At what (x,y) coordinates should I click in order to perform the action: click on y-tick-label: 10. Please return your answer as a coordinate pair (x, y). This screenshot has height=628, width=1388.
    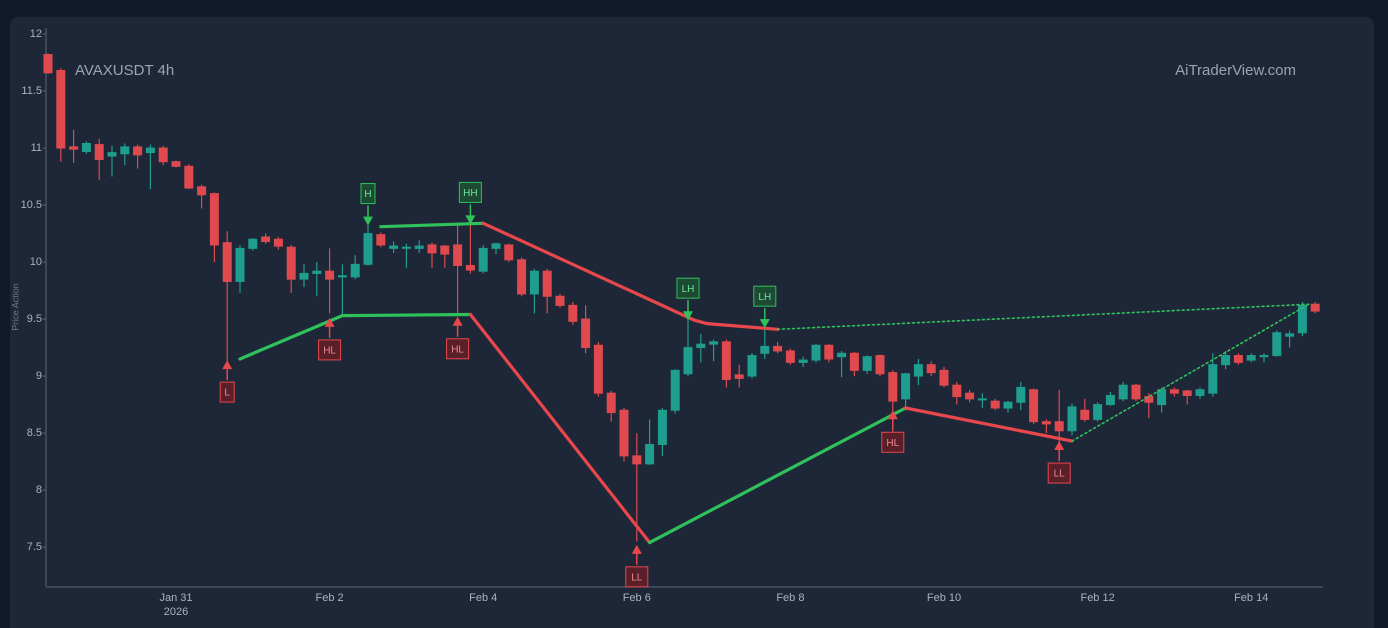
    Looking at the image, I should click on (36, 262).